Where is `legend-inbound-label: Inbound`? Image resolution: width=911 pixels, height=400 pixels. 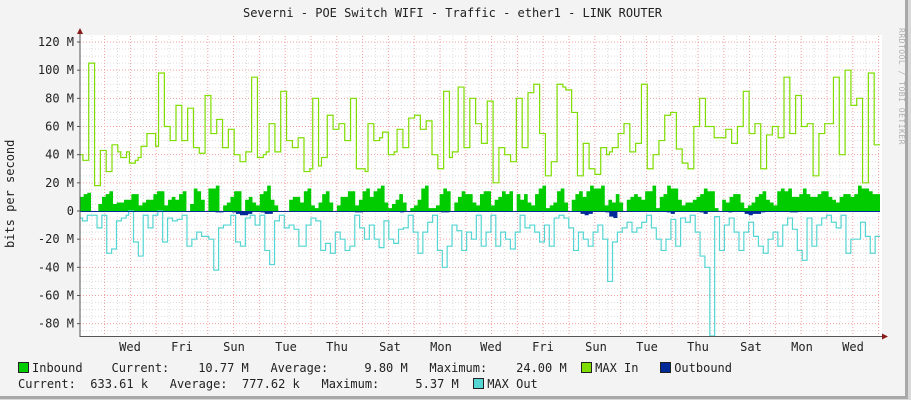
legend-inbound-label: Inbound is located at coordinates (57, 368).